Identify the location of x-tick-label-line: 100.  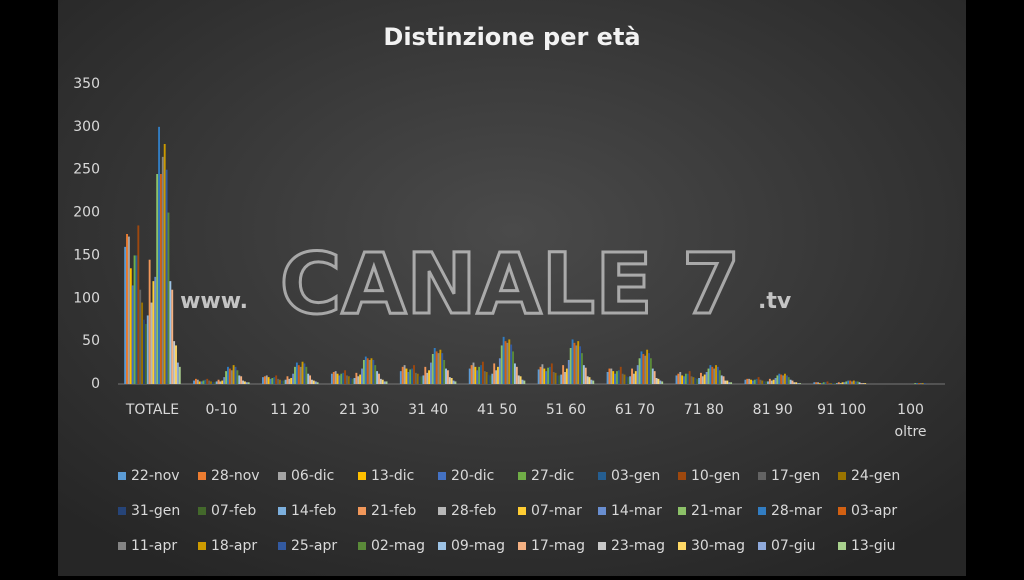
(910, 410).